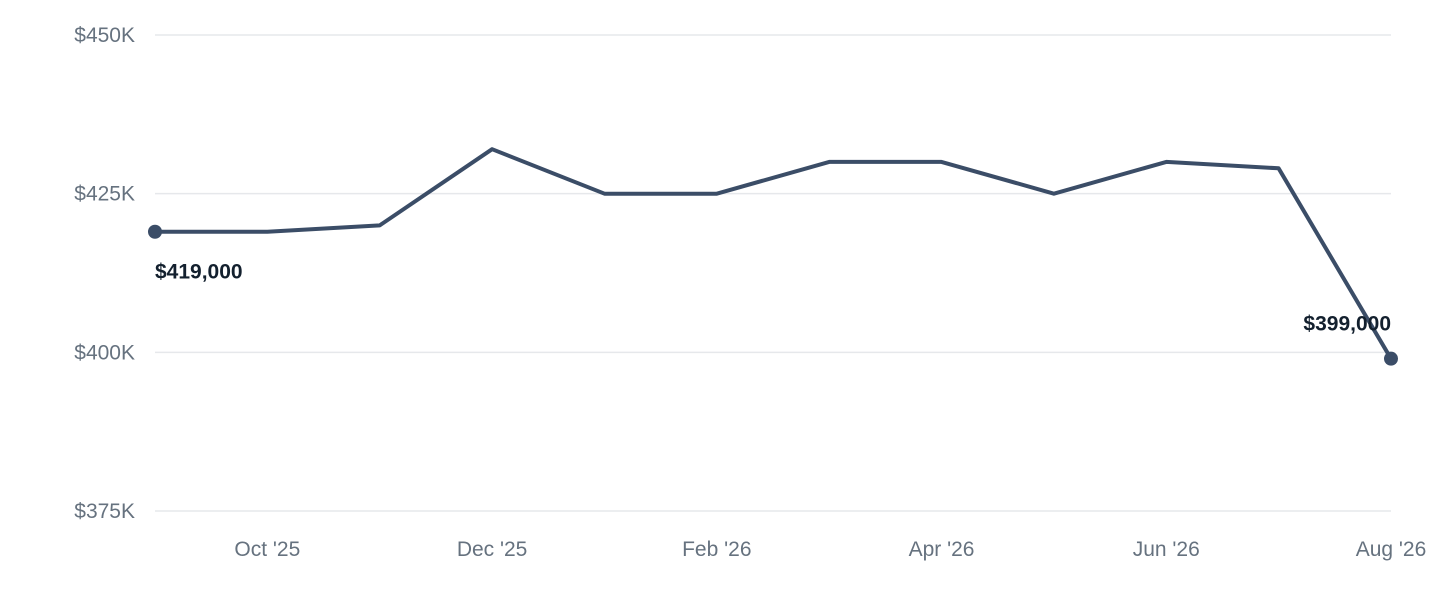  I want to click on data-point-label: $399,000, so click(1347, 324).